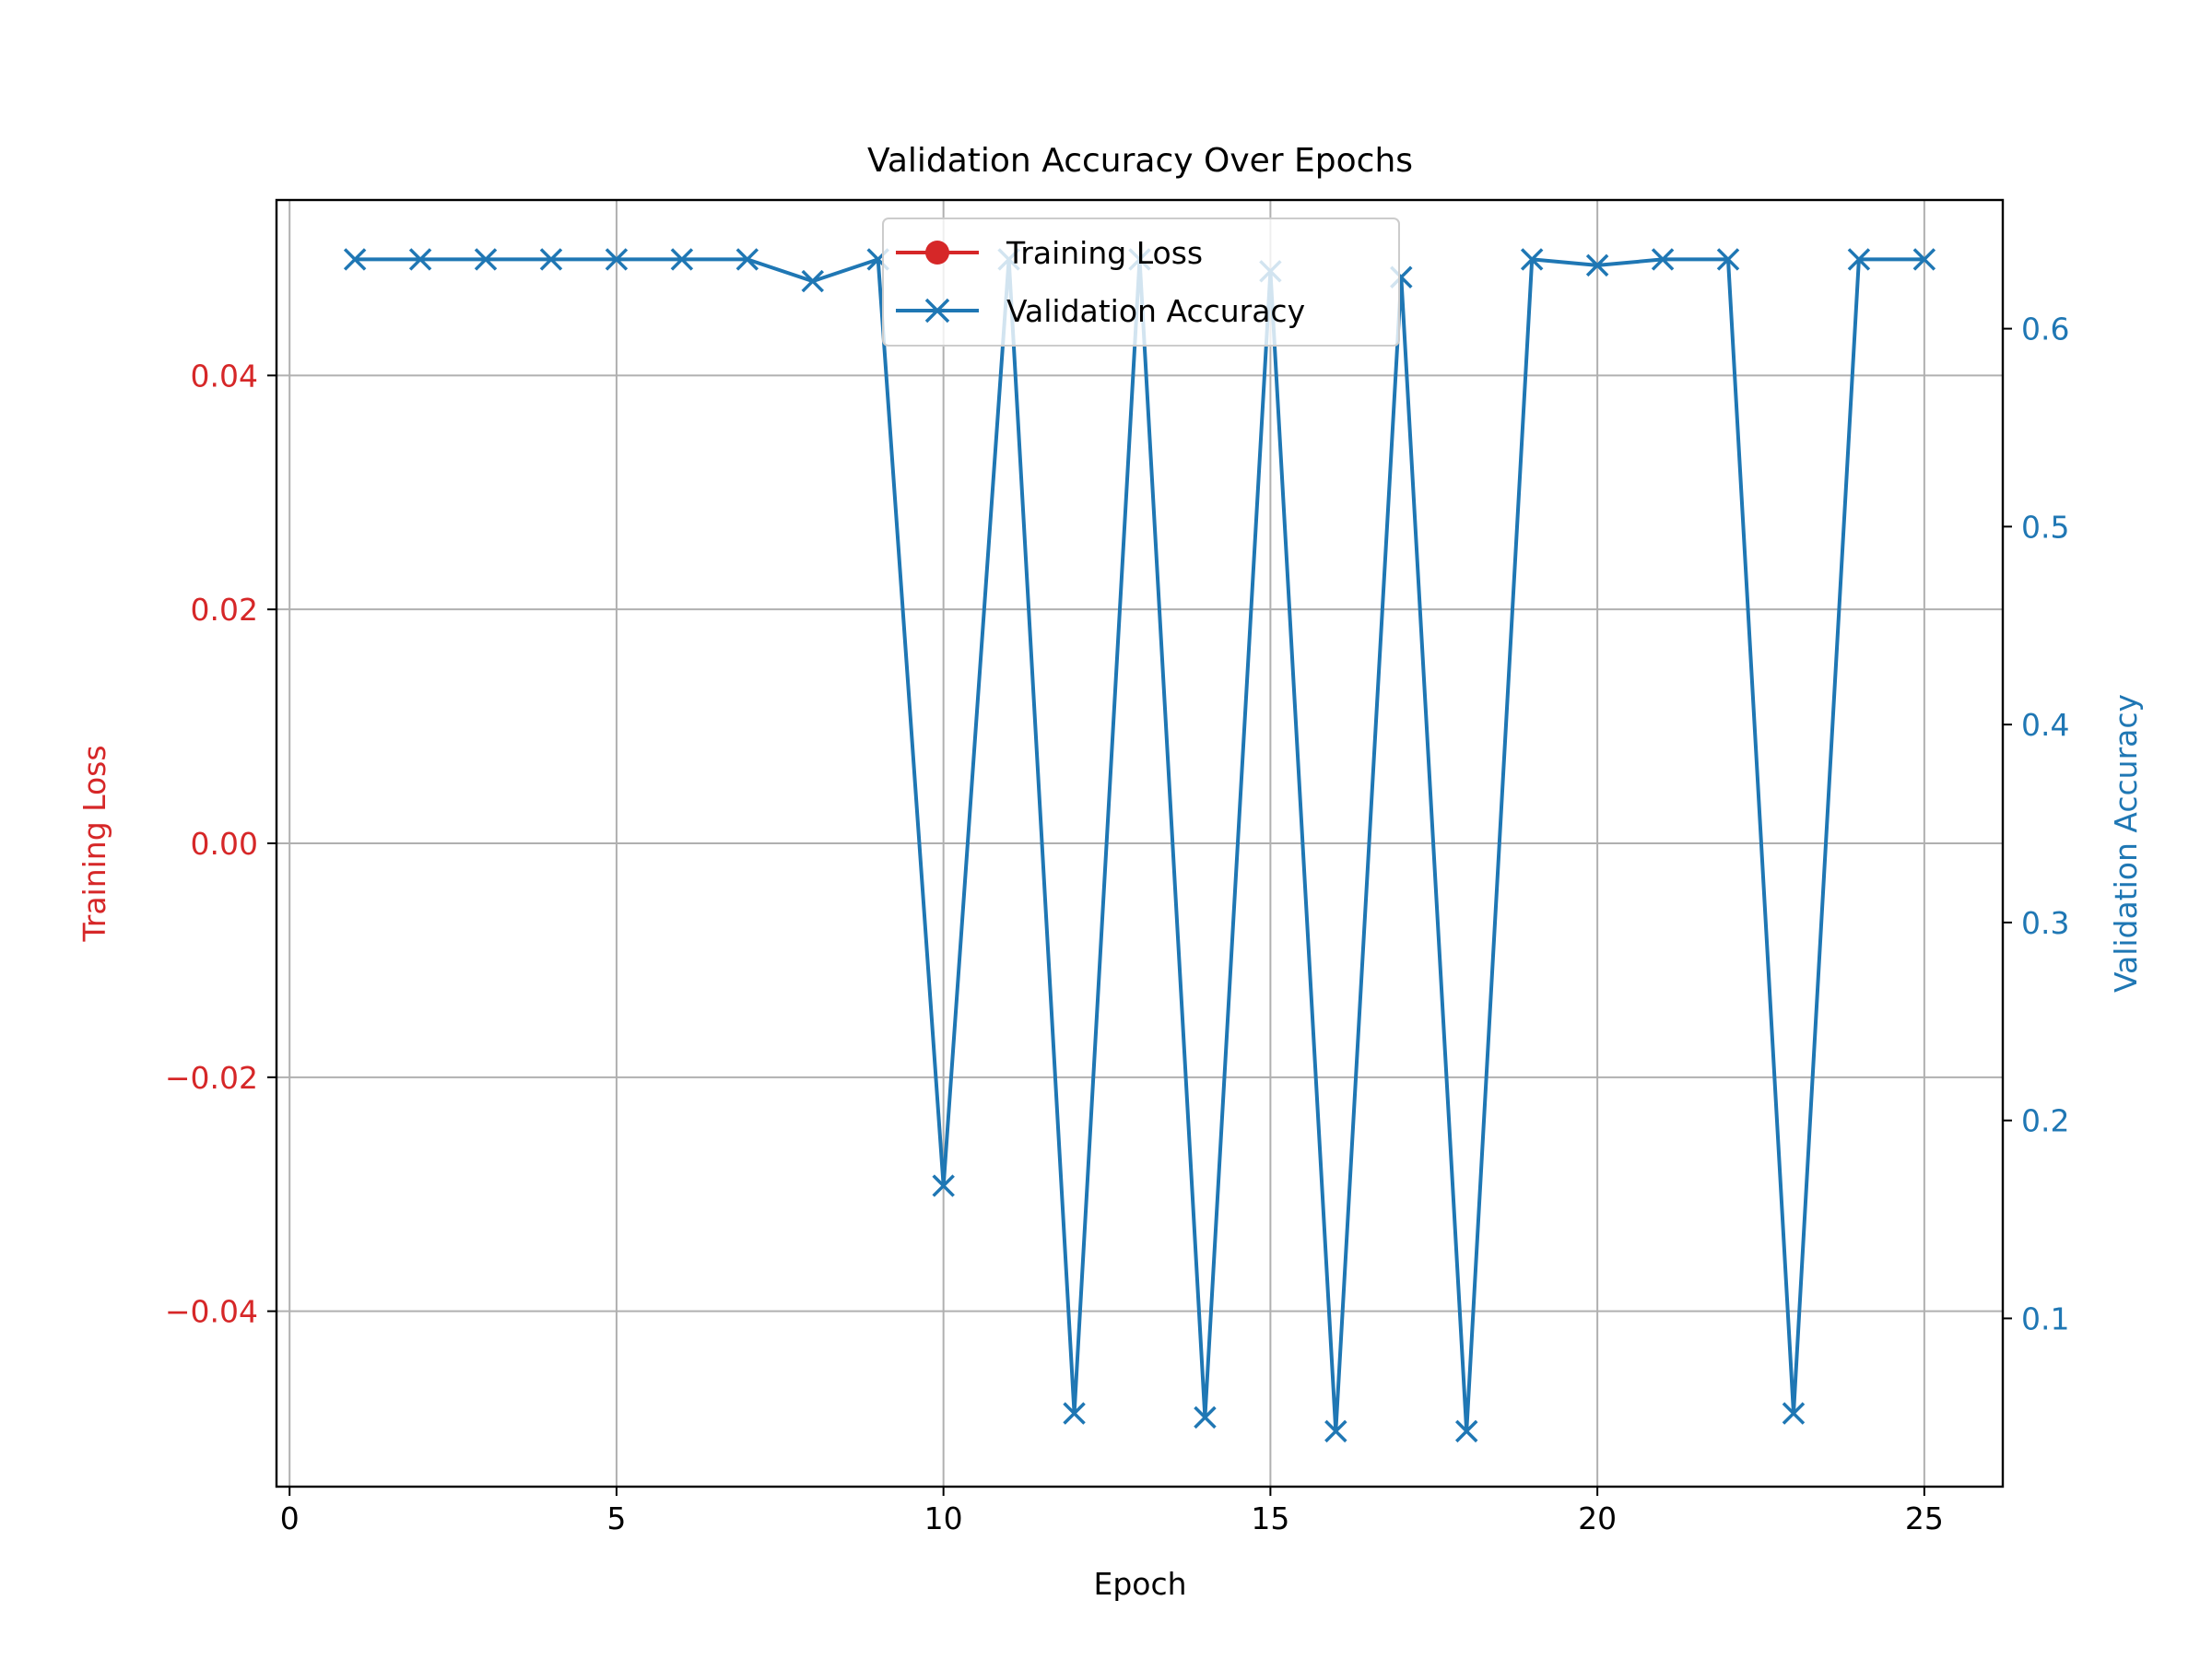  I want to click on legend-box, so click(1141, 282).